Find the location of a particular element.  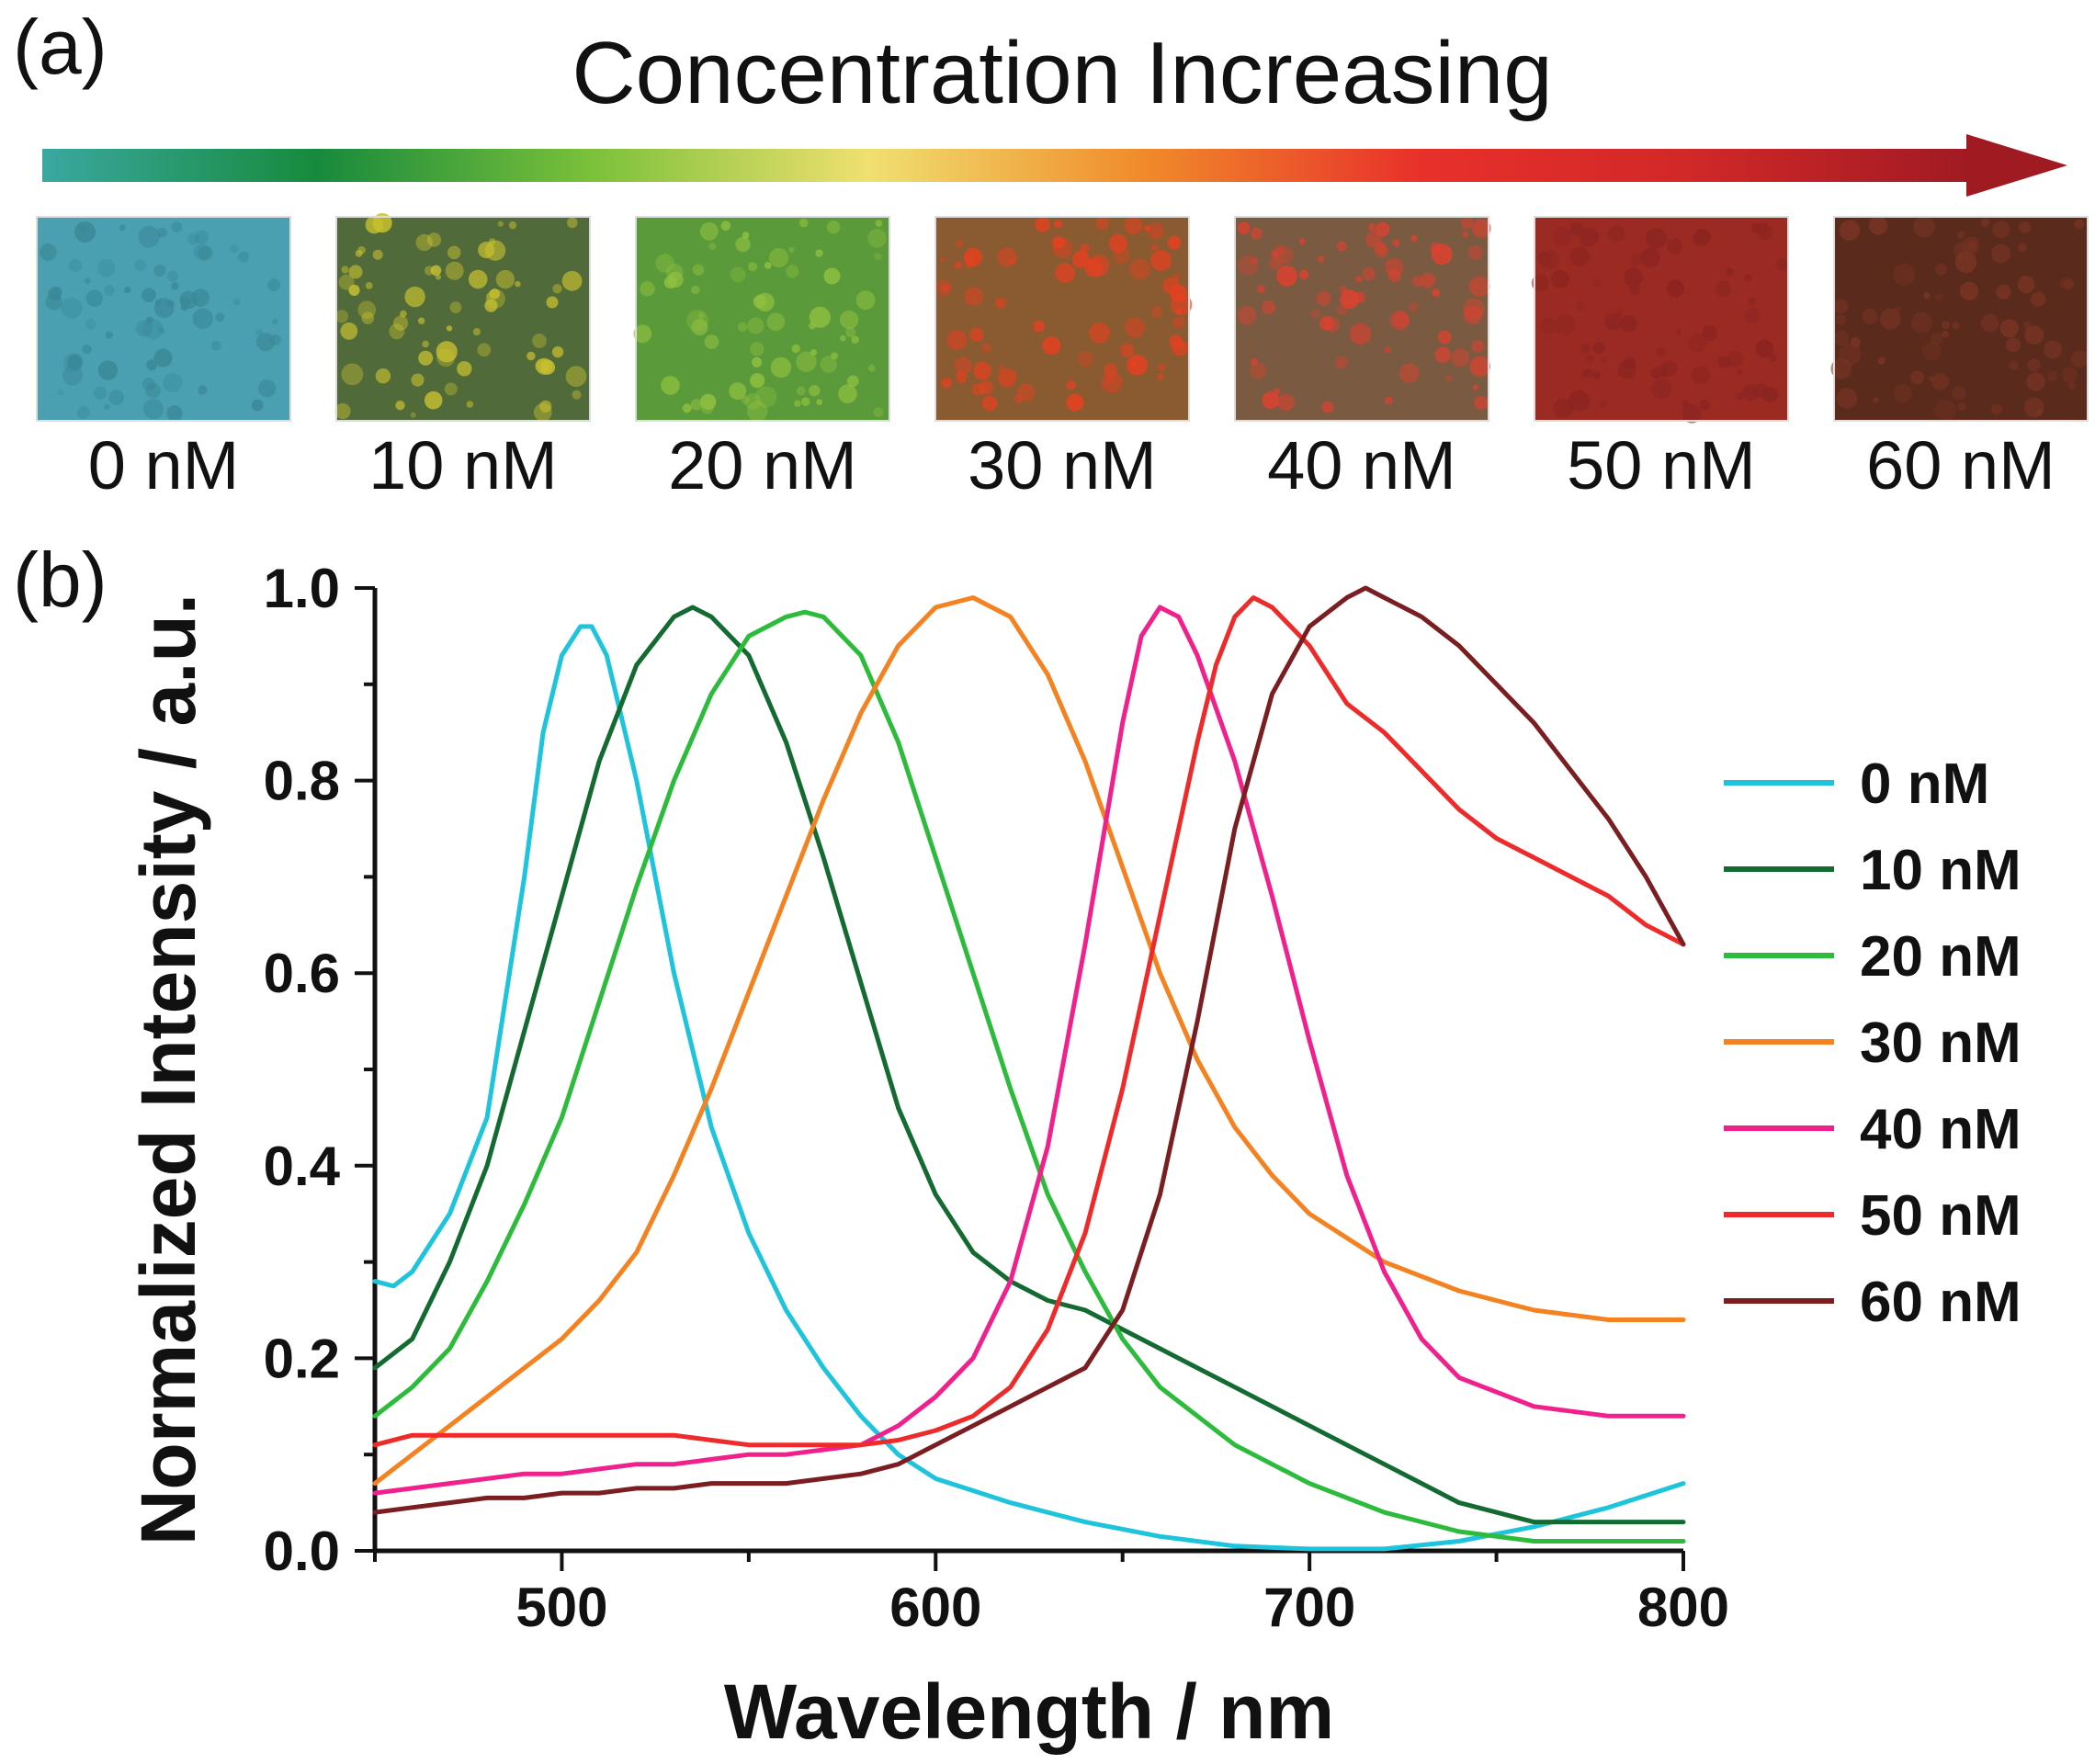

x-tick-label: 500 is located at coordinates (561, 1607).